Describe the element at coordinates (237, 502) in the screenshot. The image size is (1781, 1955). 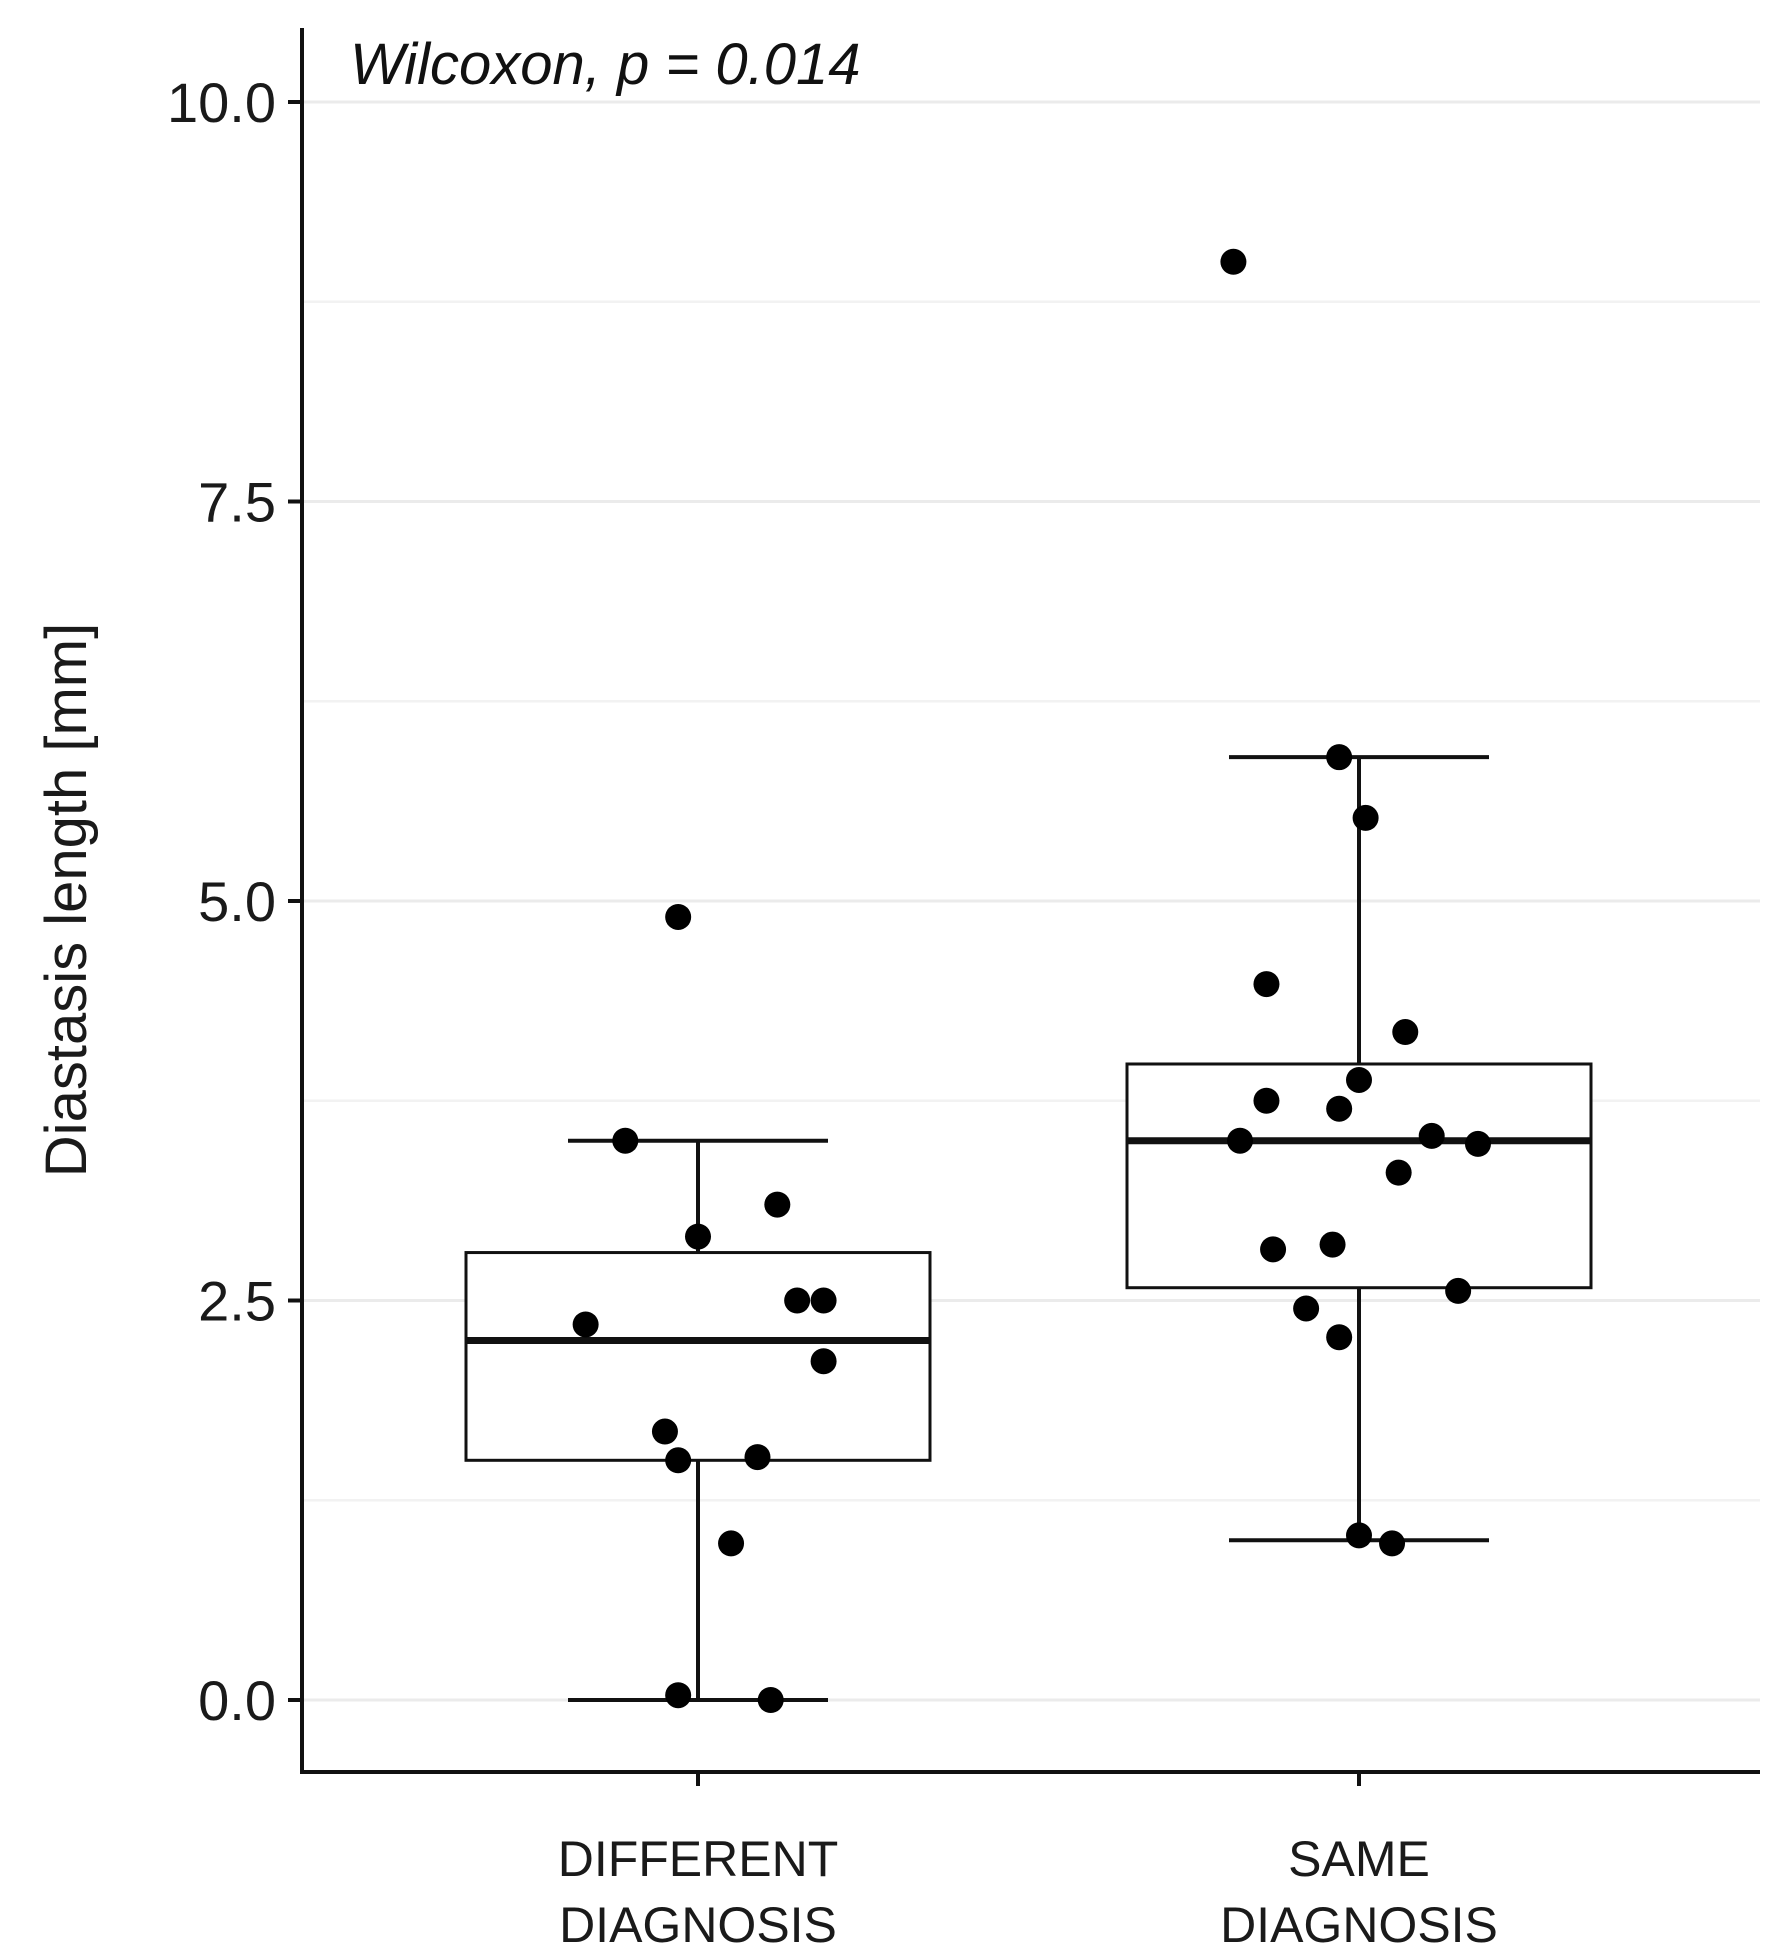
I see `y-tick-label: 7.5` at that location.